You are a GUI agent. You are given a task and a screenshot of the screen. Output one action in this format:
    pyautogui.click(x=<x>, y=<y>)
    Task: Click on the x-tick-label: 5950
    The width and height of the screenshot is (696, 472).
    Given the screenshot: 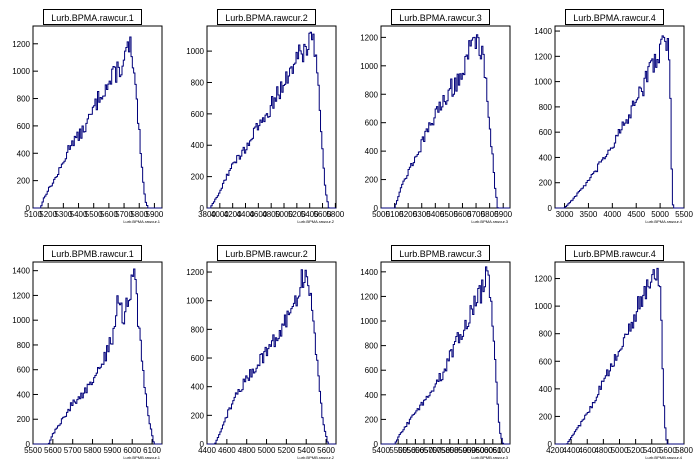 What is the action you would take?
    pyautogui.click(x=476, y=450)
    